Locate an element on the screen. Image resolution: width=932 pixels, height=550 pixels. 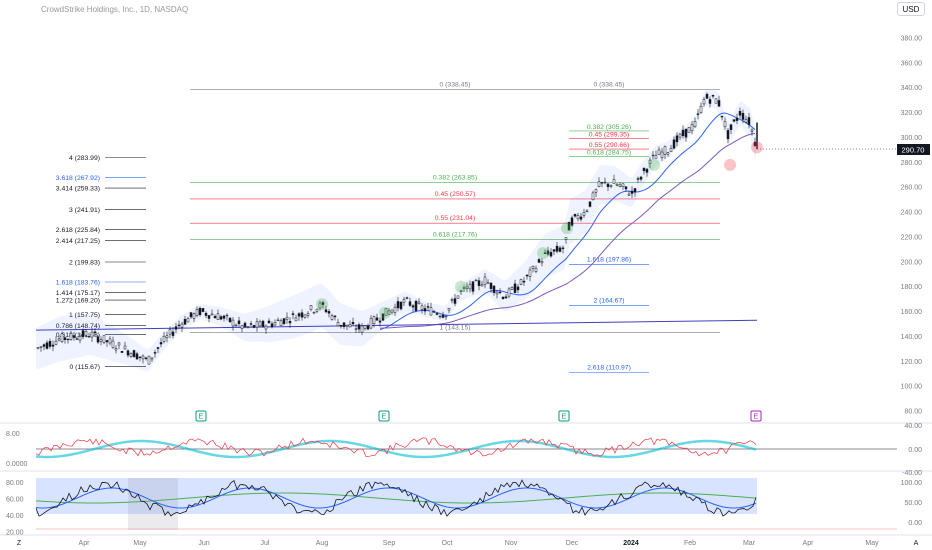
time-tick-label: Mar is located at coordinates (749, 543).